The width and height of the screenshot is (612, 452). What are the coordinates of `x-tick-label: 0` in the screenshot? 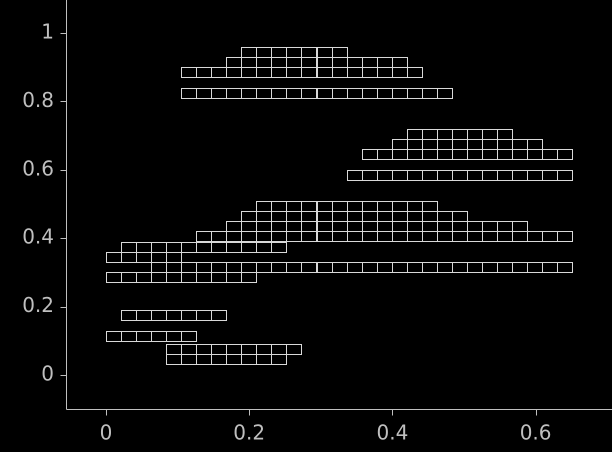 It's located at (106, 433).